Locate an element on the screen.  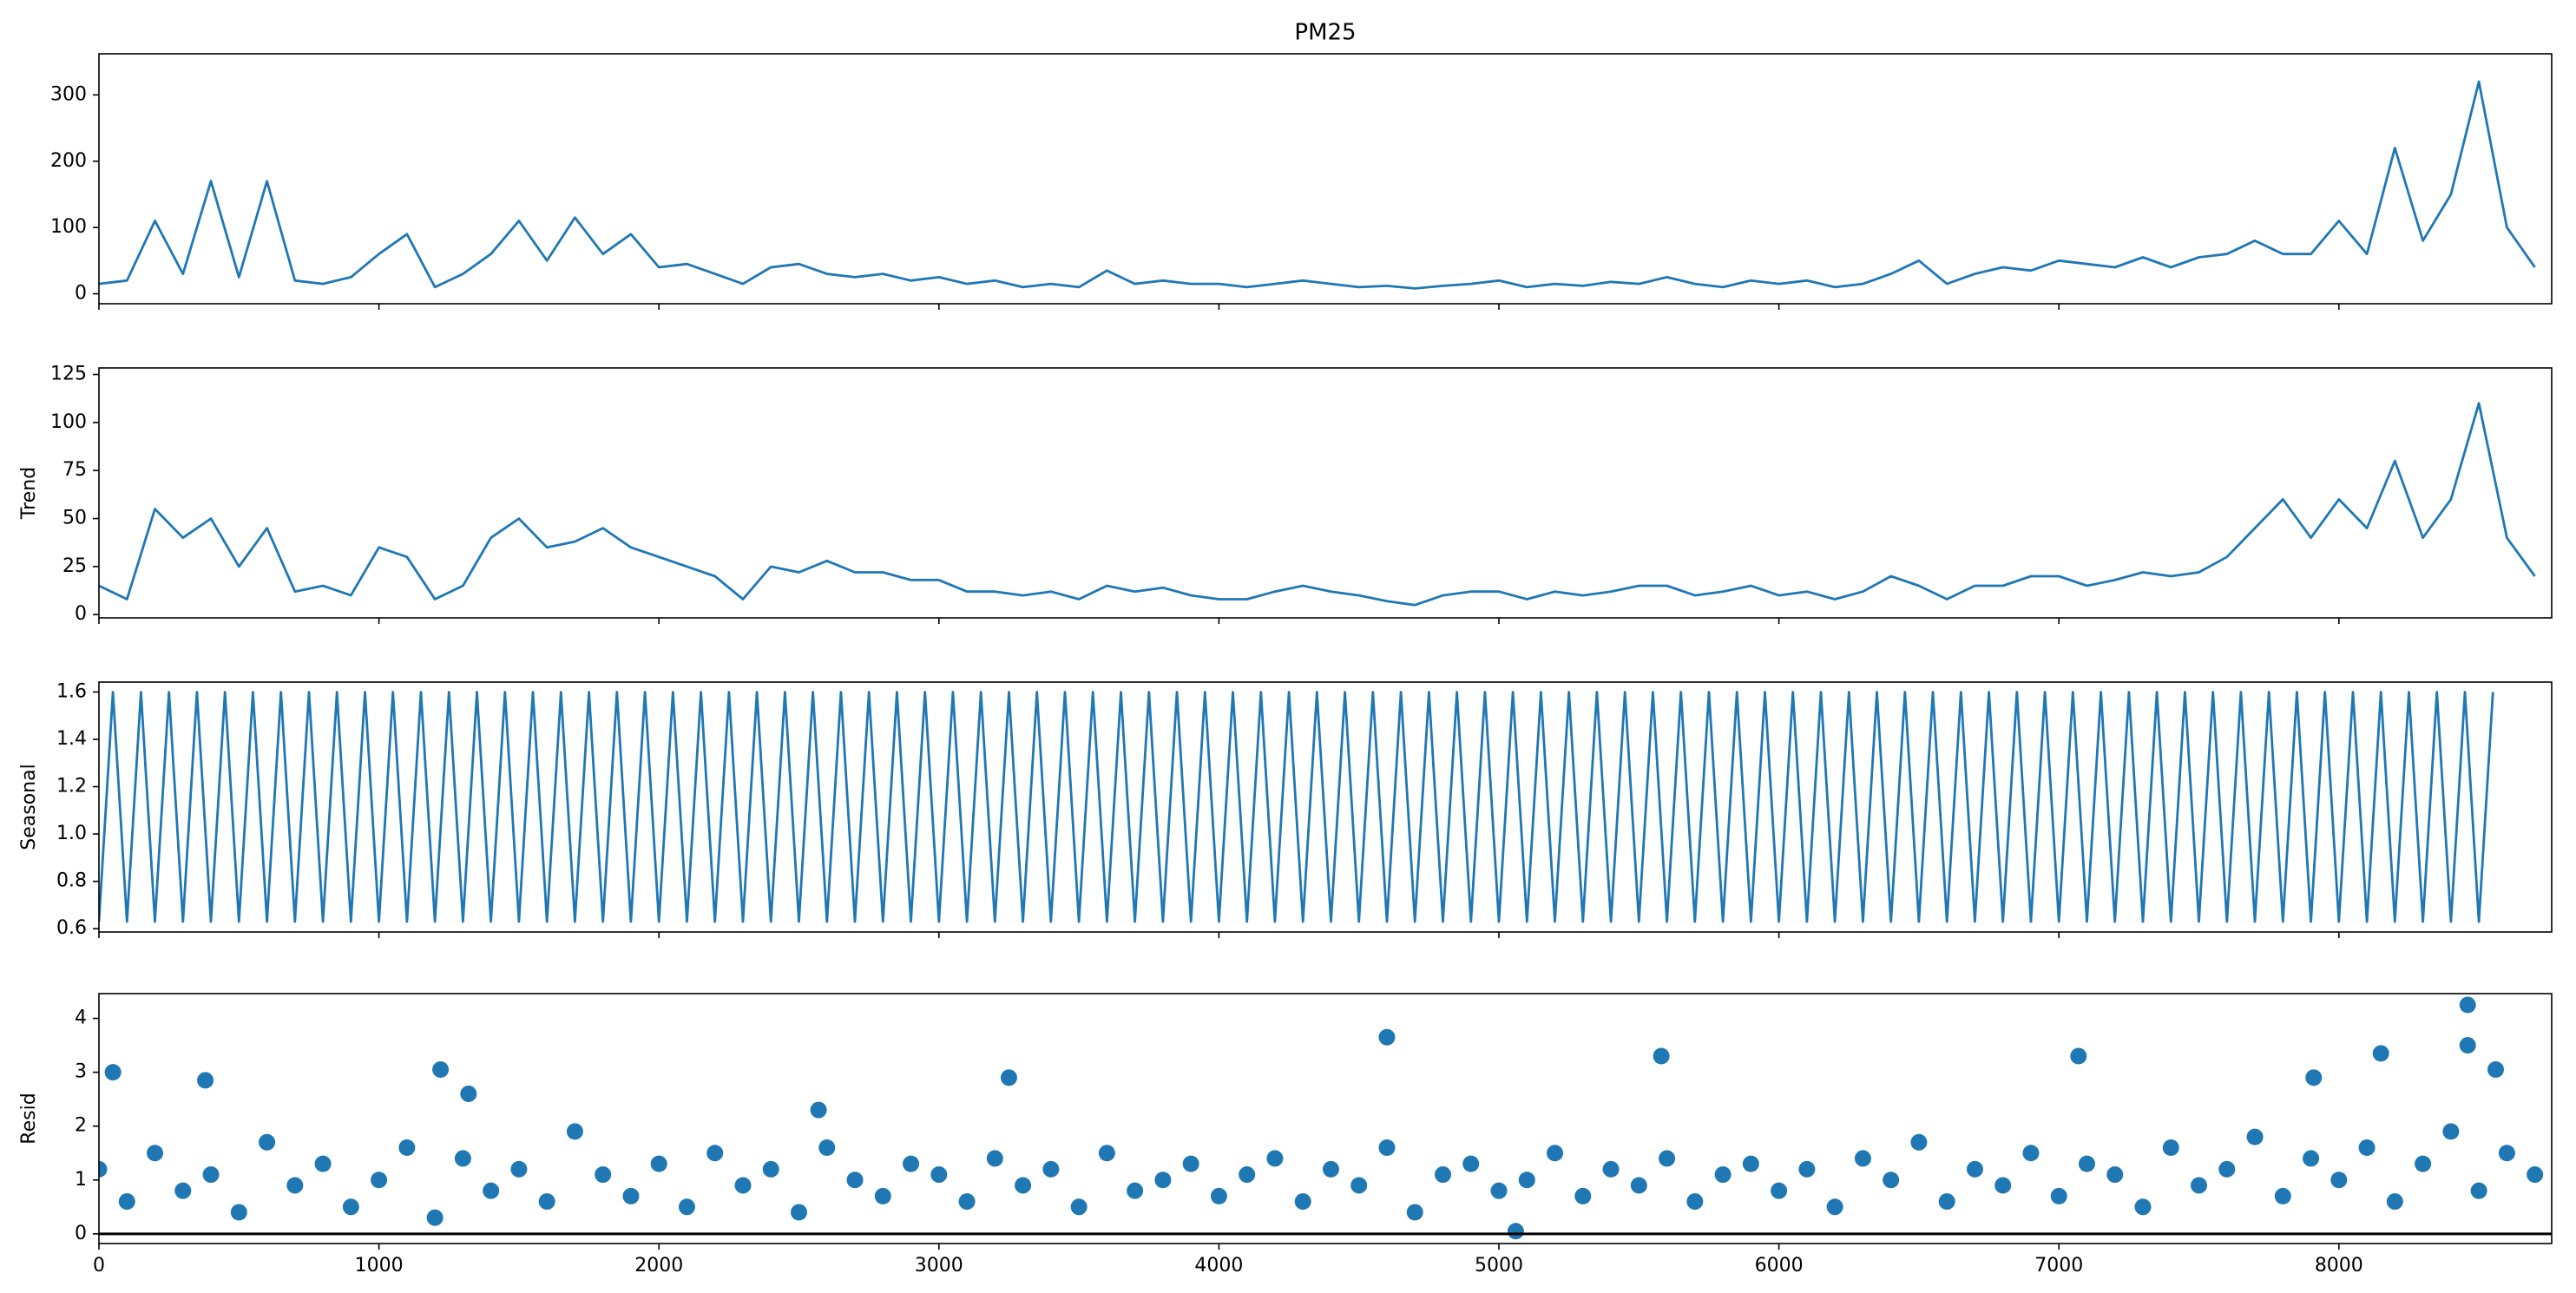
x-tick-label: 2000 is located at coordinates (659, 1266).